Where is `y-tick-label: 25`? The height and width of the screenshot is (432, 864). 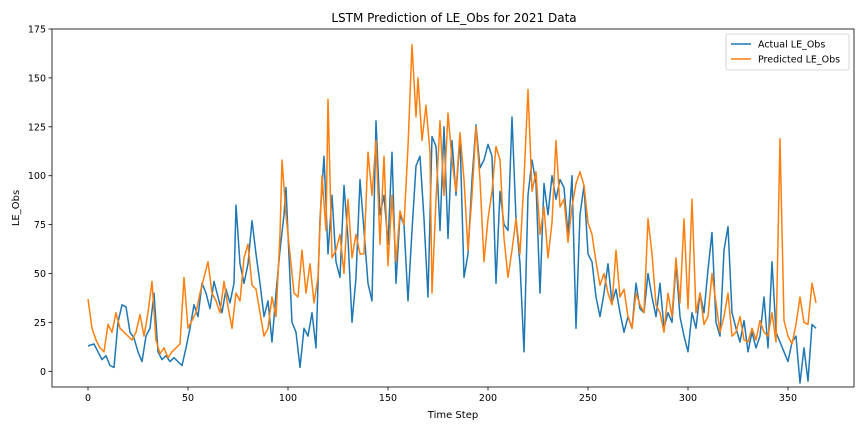
y-tick-label: 25 is located at coordinates (40, 323).